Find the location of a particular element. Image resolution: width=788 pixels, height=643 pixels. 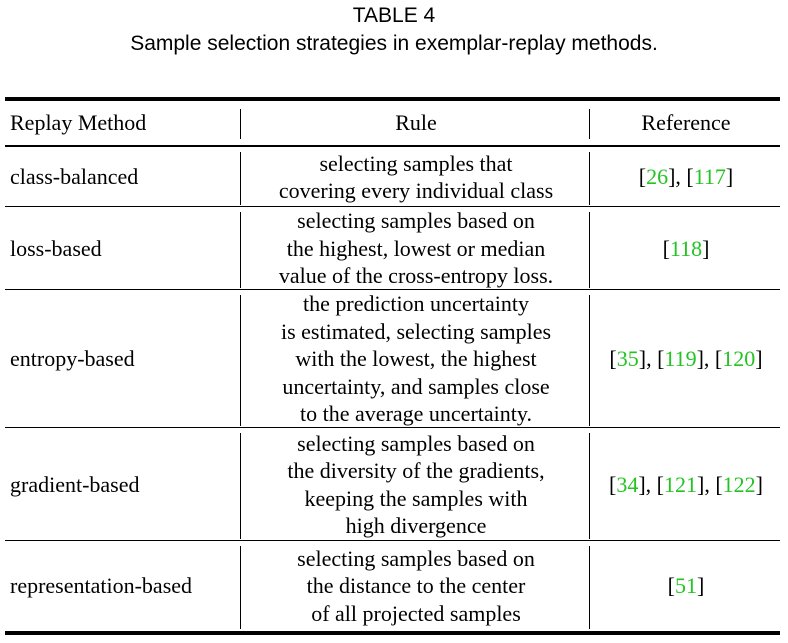

rule-line: to the average uncertainty. is located at coordinates (416, 414).